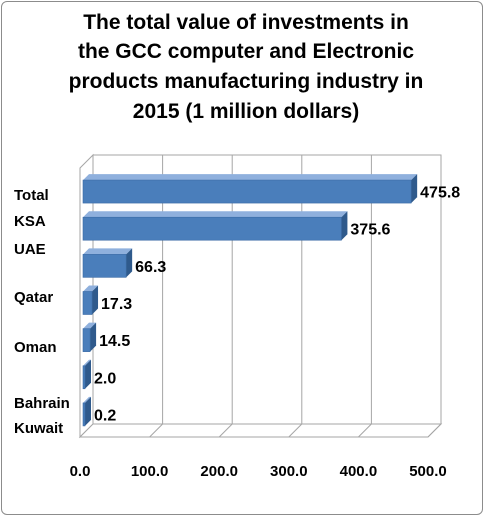 This screenshot has width=486, height=518. Describe the element at coordinates (114, 341) in the screenshot. I see `value-label: 14.5` at that location.